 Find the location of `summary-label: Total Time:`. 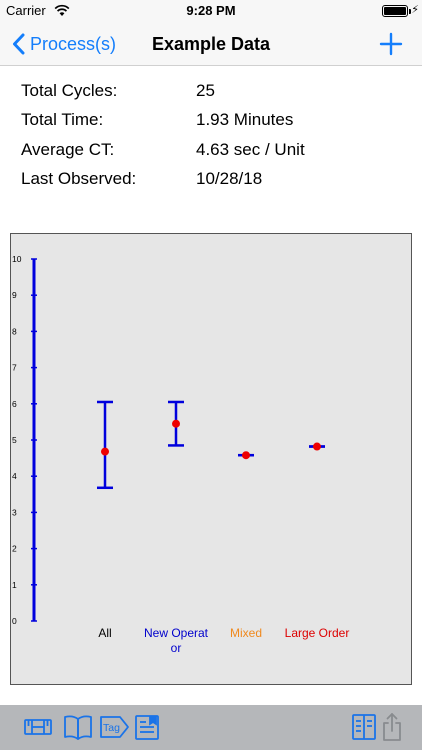

summary-label: Total Time: is located at coordinates (62, 120).